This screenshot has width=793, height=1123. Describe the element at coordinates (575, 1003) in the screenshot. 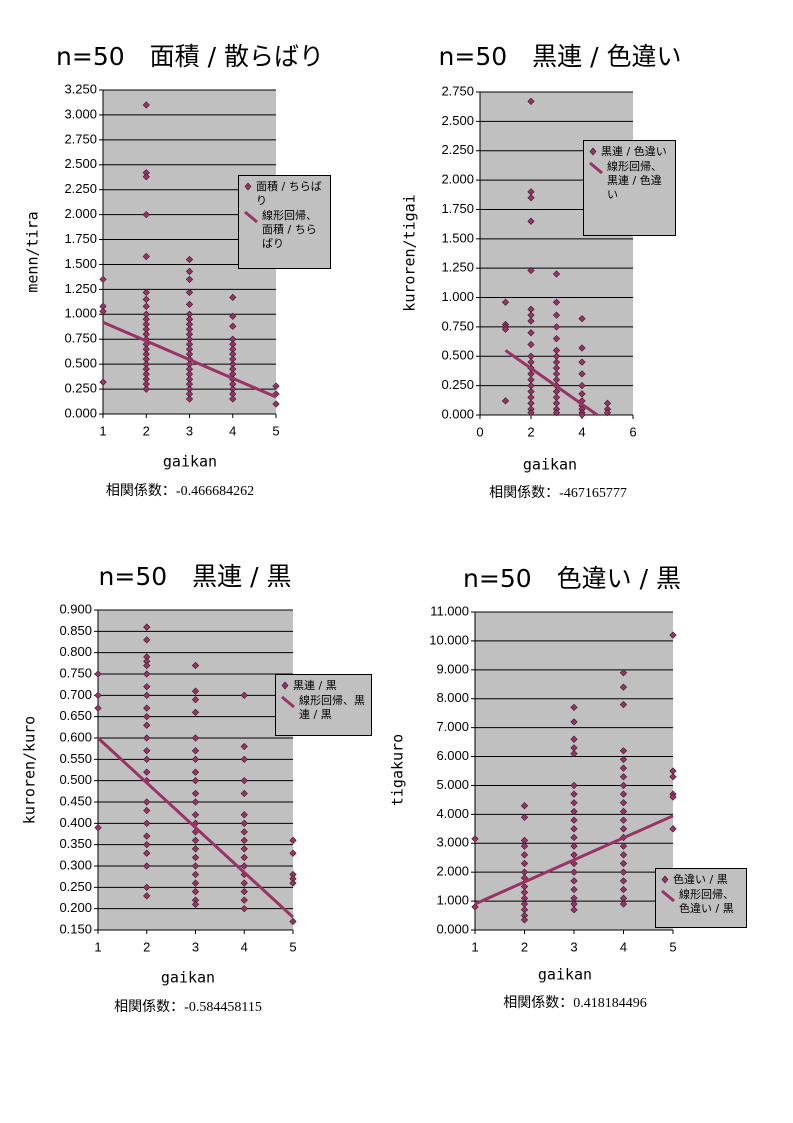

I see `annotation: 相関係数：0.418184496` at that location.